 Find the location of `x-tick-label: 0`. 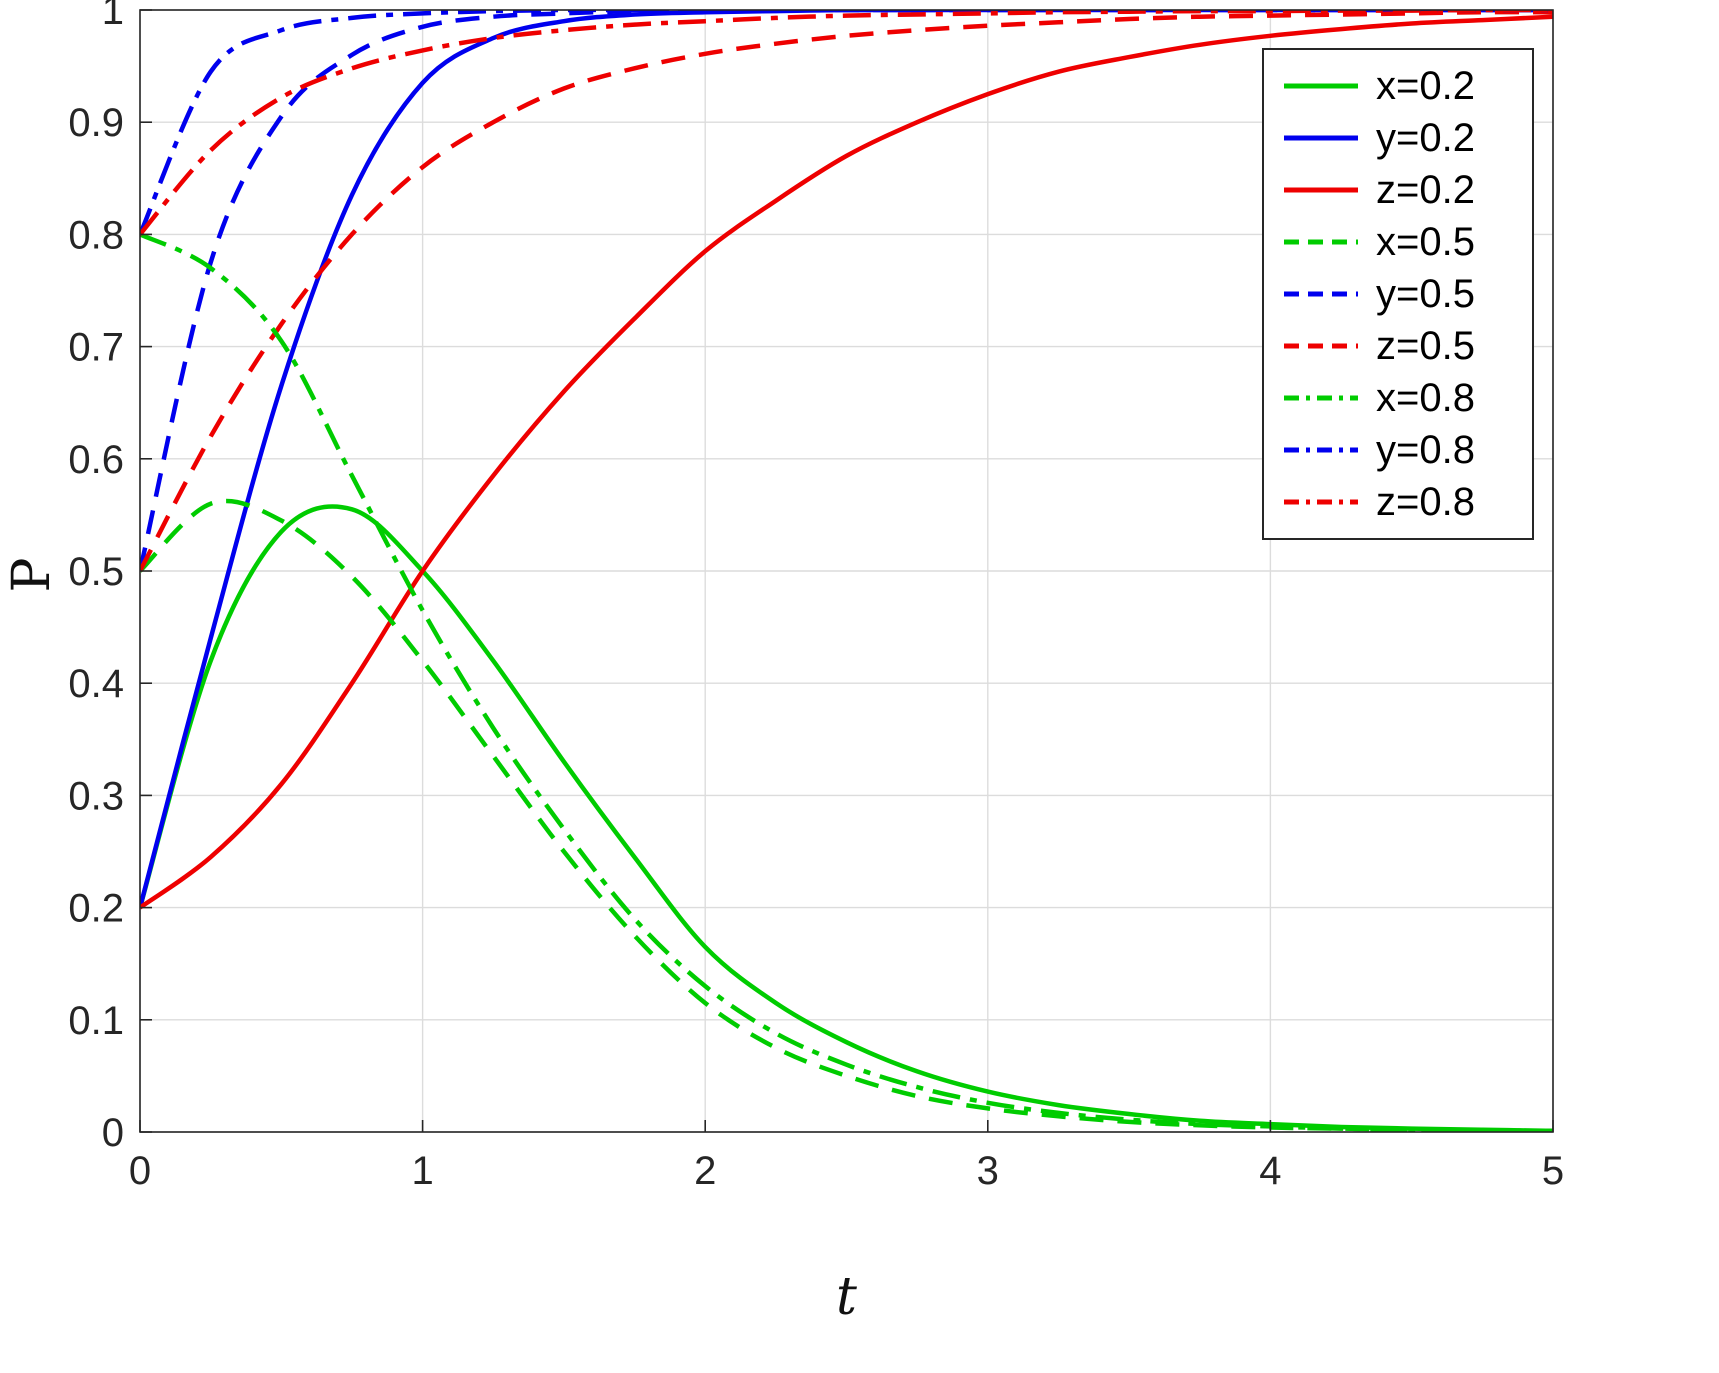

x-tick-label: 0 is located at coordinates (140, 1171).